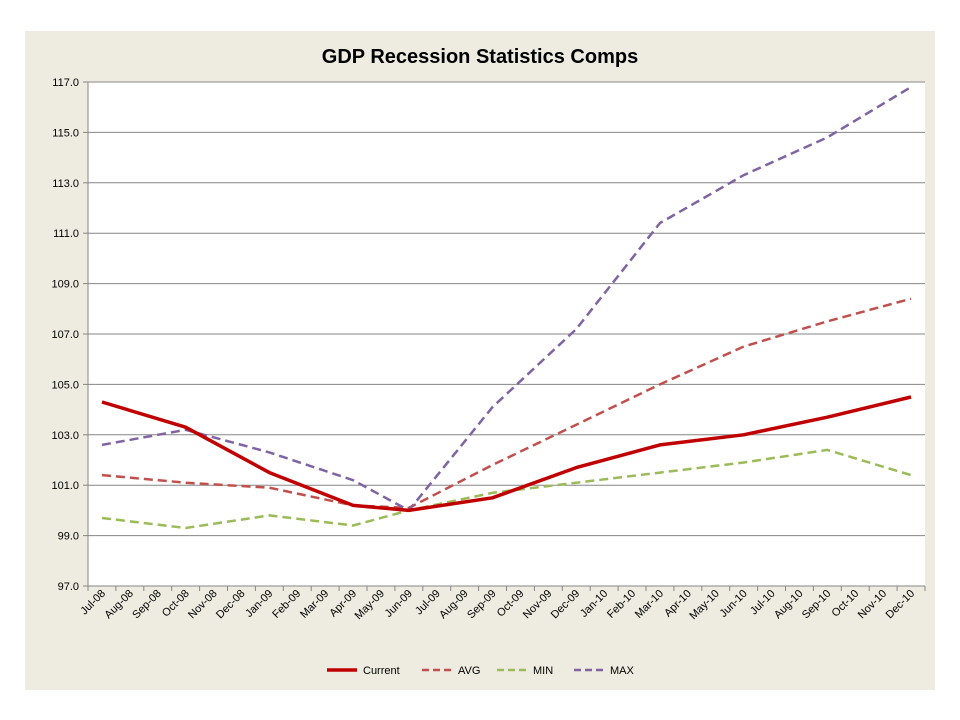 The image size is (960, 720). I want to click on x-tick-label: May-10, so click(704, 605).